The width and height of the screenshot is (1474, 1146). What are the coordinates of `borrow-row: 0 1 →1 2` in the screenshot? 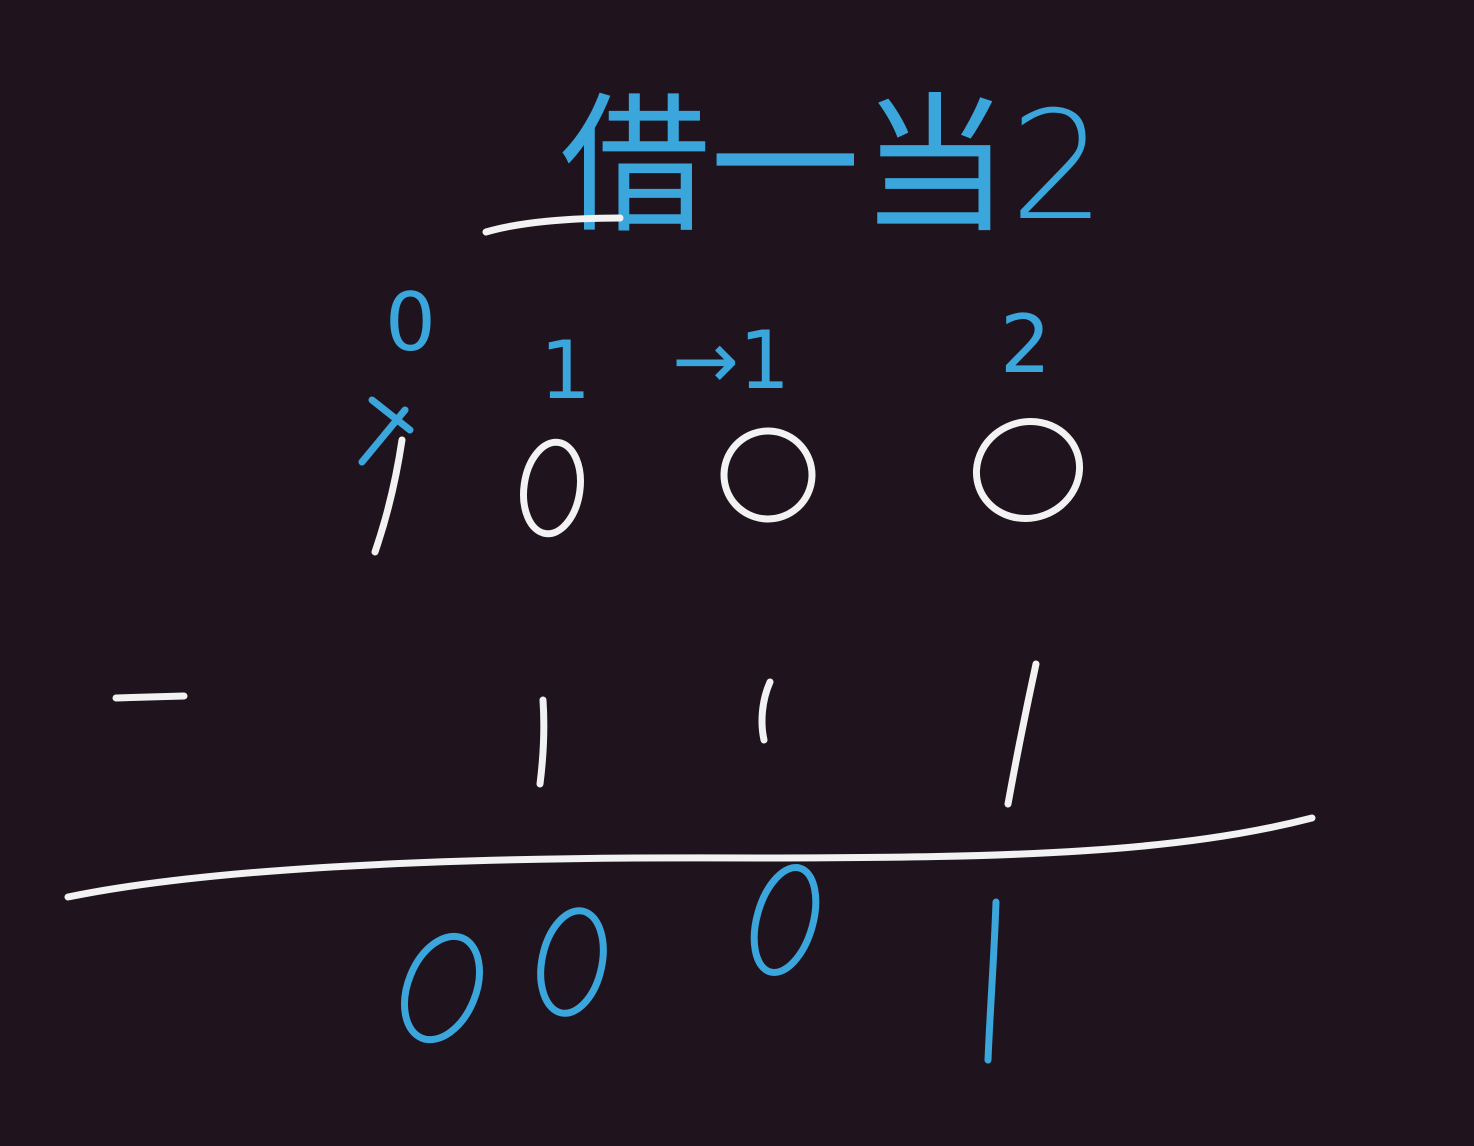 It's located at (704, 371).